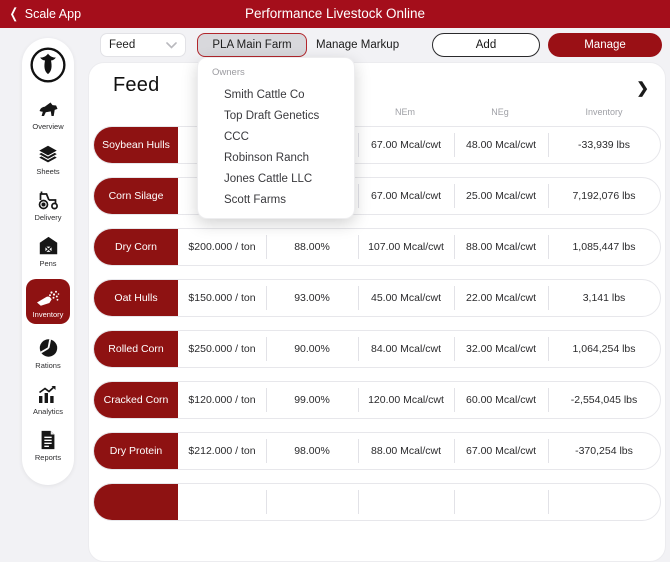  I want to click on feed-name-pill: Oat Hulls, so click(136, 298).